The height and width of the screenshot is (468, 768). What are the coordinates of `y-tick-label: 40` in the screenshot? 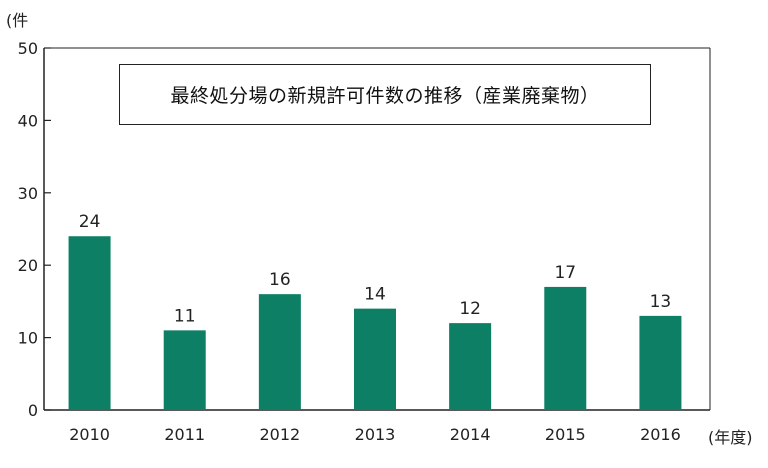 It's located at (28, 120).